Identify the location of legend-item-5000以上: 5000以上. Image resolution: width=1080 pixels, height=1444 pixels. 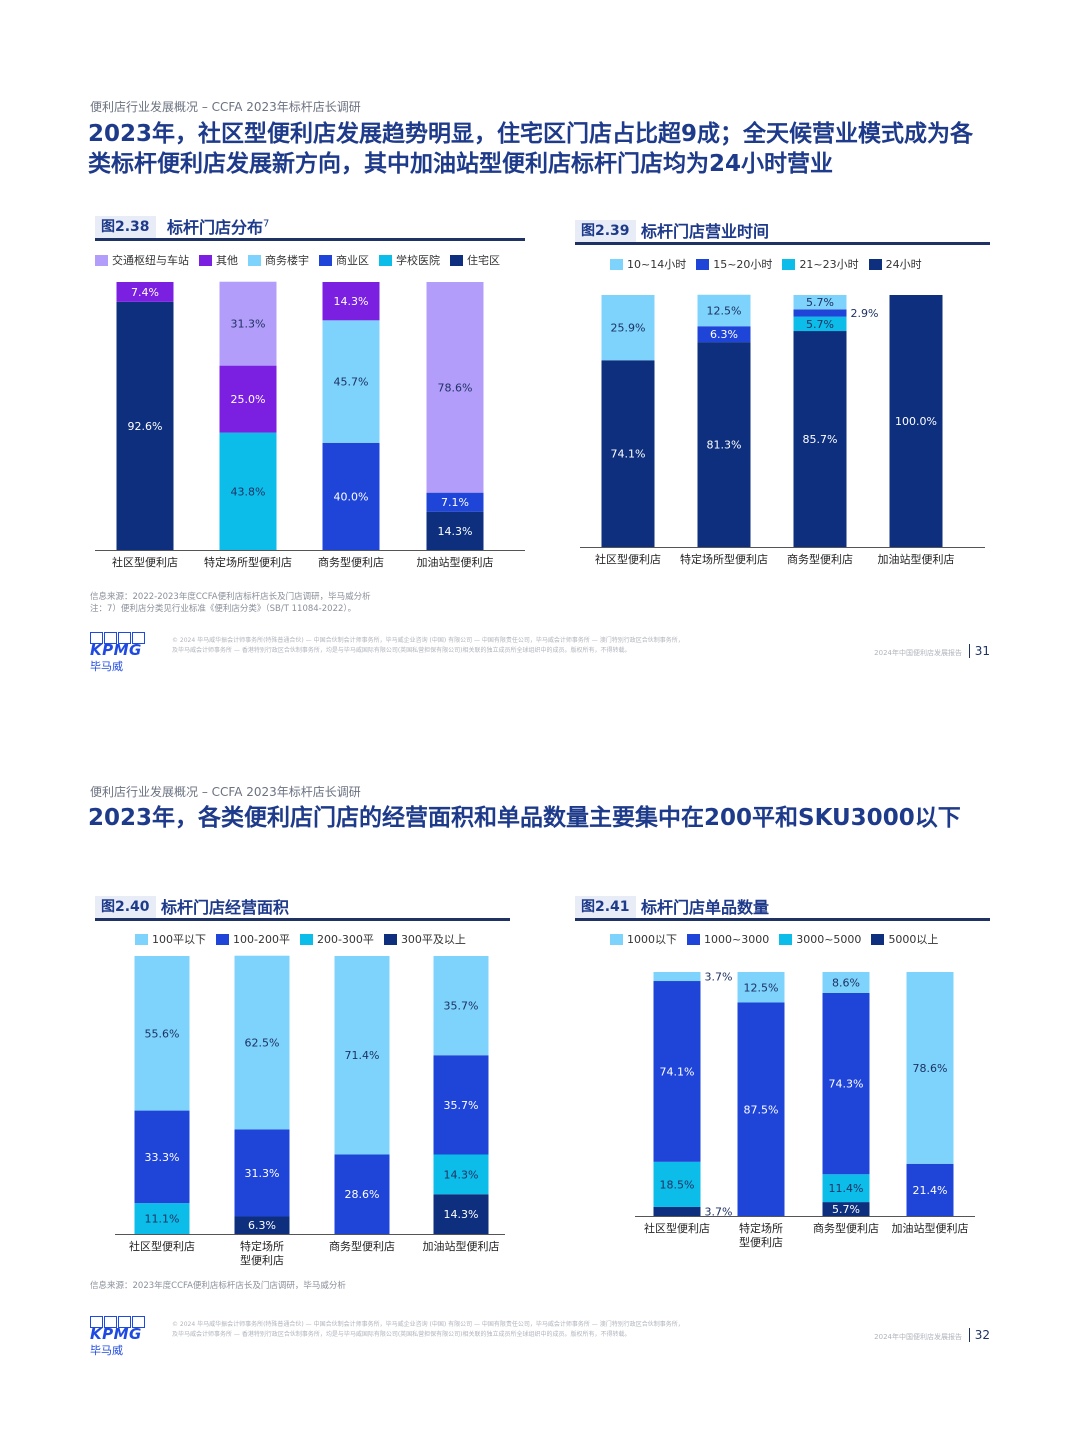
(904, 939).